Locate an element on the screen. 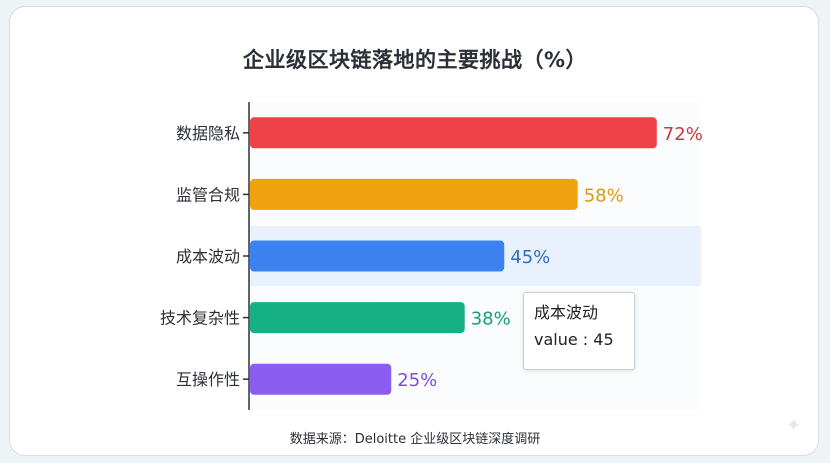 This screenshot has height=463, width=830. category-label: 数据隐私 is located at coordinates (208, 133).